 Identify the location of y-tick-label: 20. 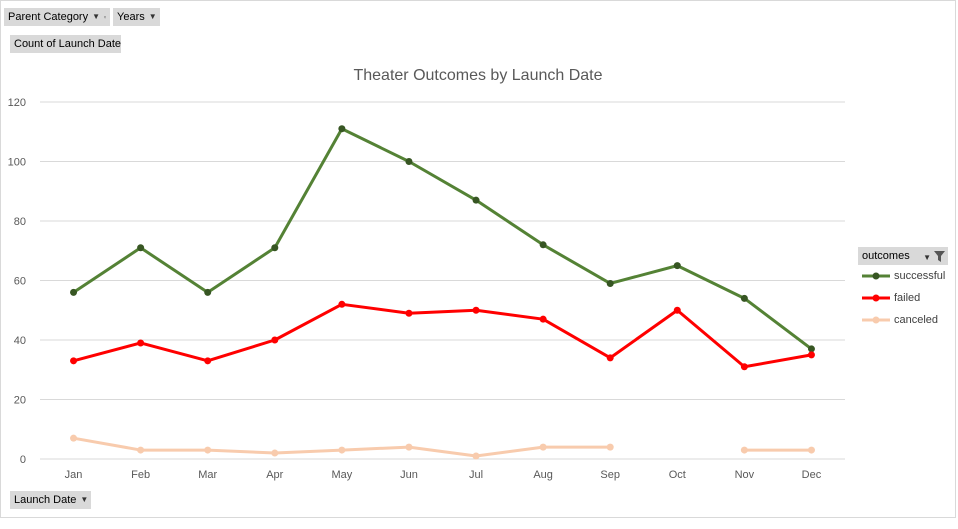
(20, 401).